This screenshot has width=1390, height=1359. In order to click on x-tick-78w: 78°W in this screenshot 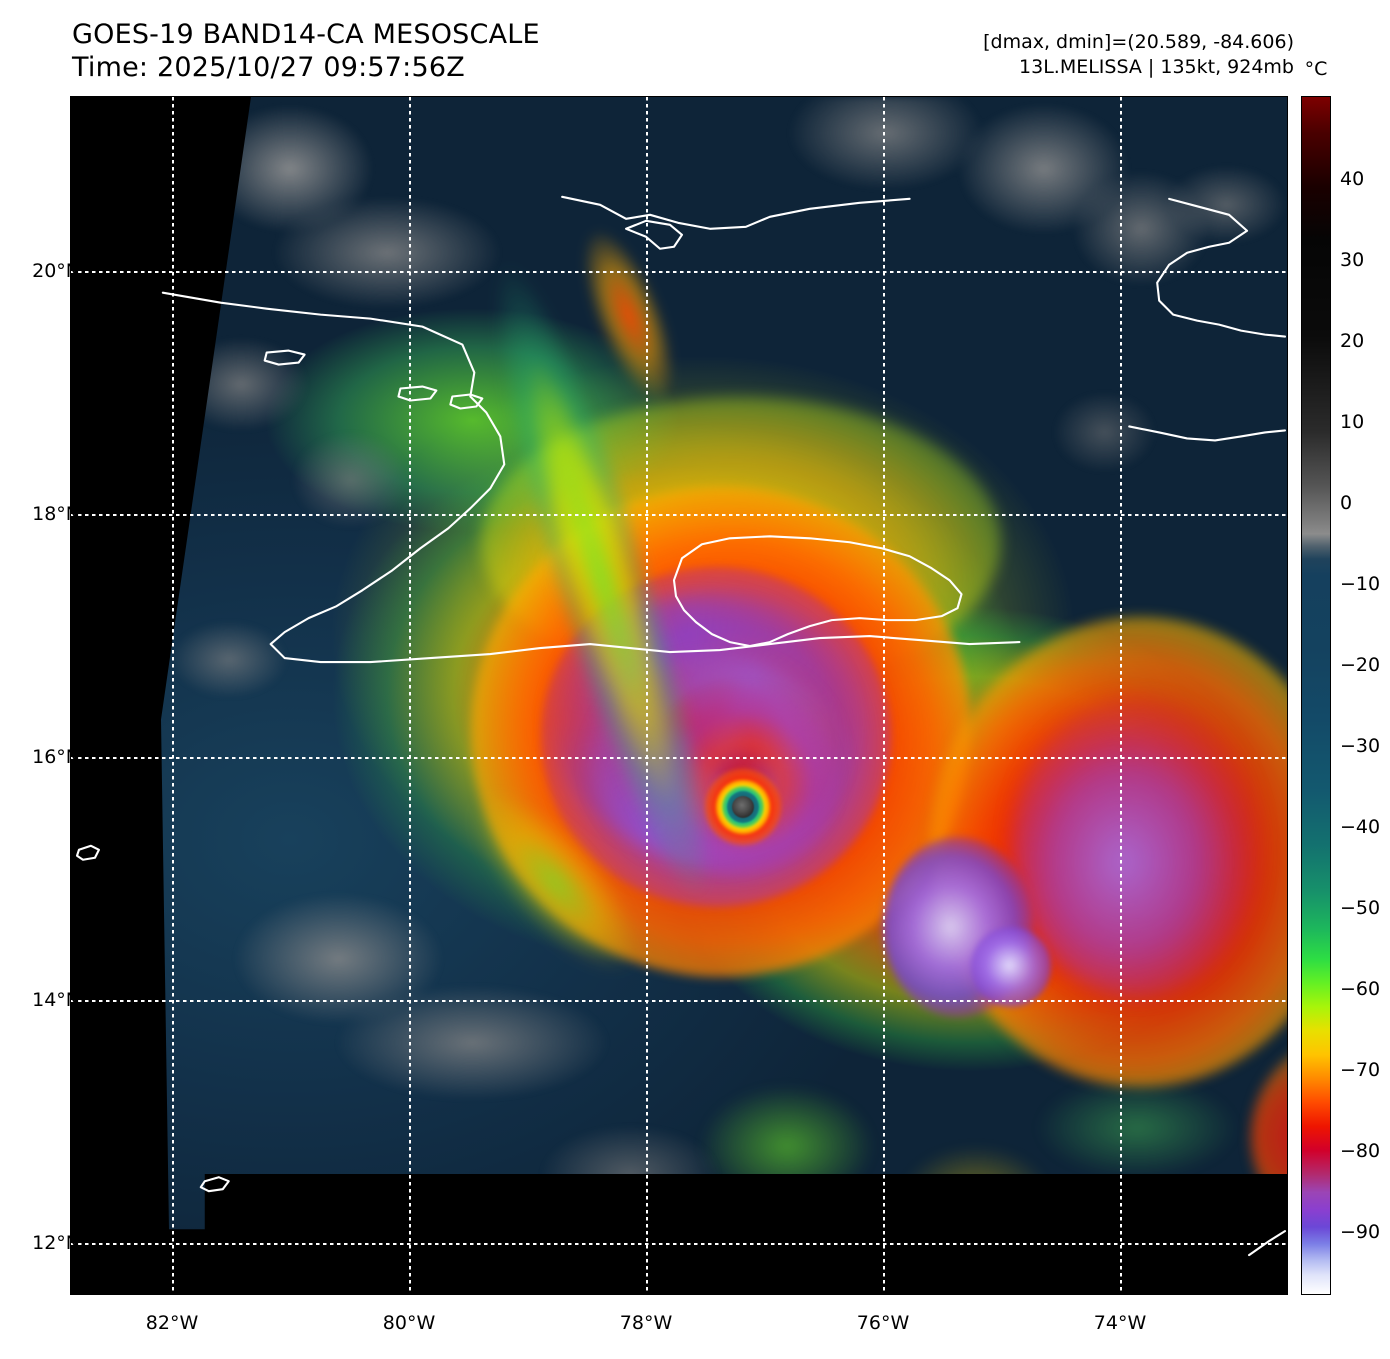, I will do `click(646, 1323)`.